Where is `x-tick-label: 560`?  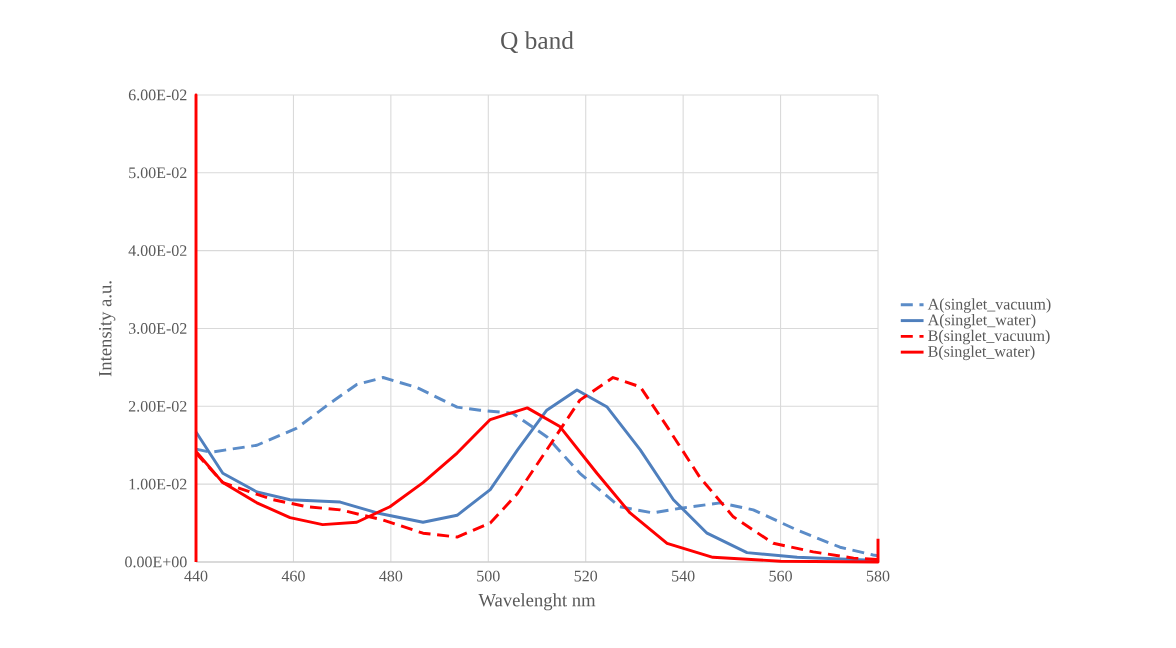
x-tick-label: 560 is located at coordinates (780, 576).